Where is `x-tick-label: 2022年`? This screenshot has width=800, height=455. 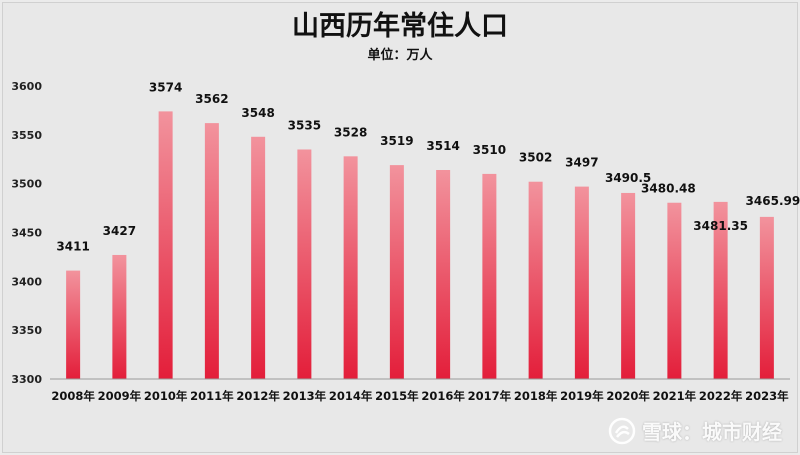 x-tick-label: 2022年 is located at coordinates (721, 396).